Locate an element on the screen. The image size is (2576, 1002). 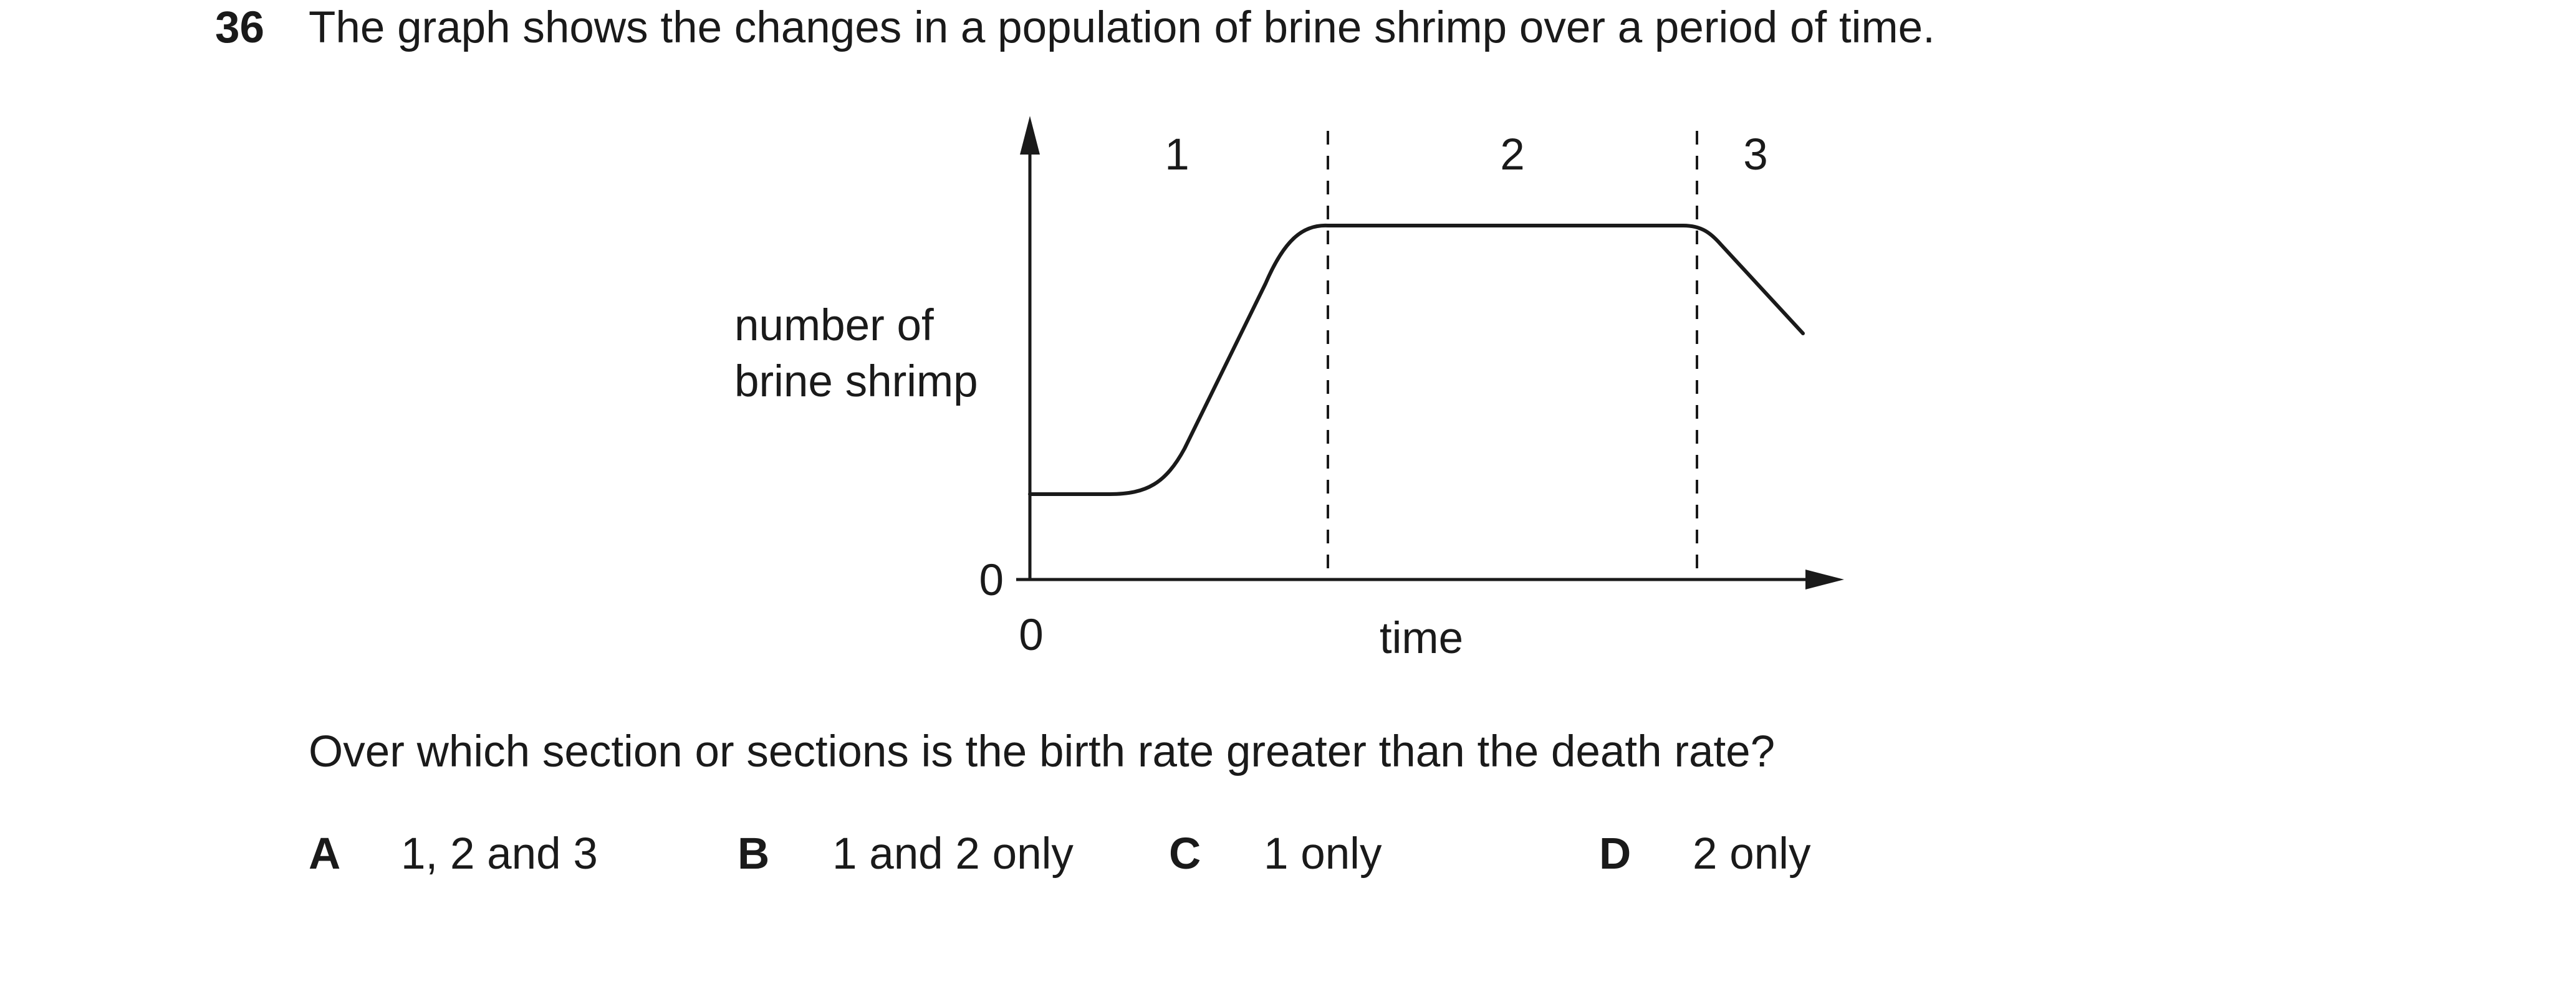
y-origin-label: 0 is located at coordinates (991, 580).